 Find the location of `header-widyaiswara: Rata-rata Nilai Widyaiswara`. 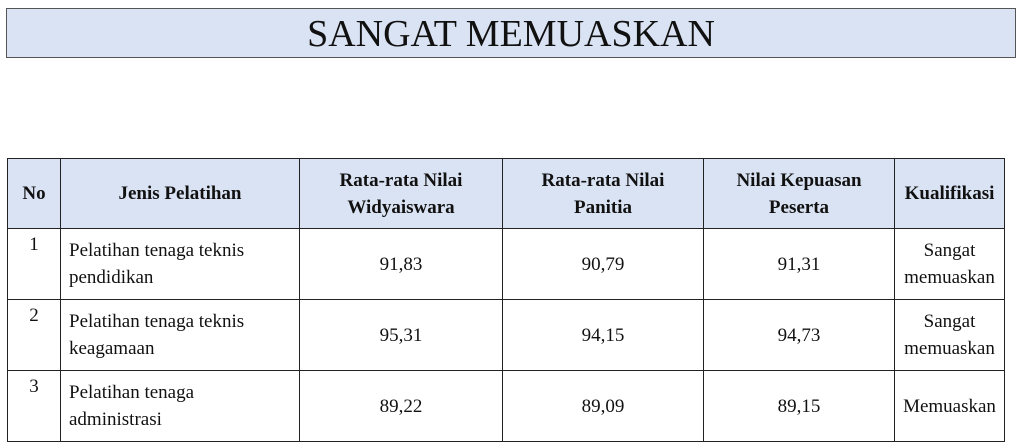

header-widyaiswara: Rata-rata Nilai Widyaiswara is located at coordinates (401, 193).